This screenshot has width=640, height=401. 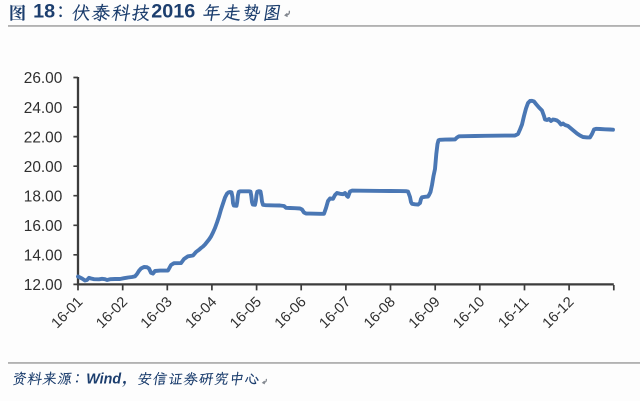 I want to click on svg-text: 12.00, so click(x=43, y=285).